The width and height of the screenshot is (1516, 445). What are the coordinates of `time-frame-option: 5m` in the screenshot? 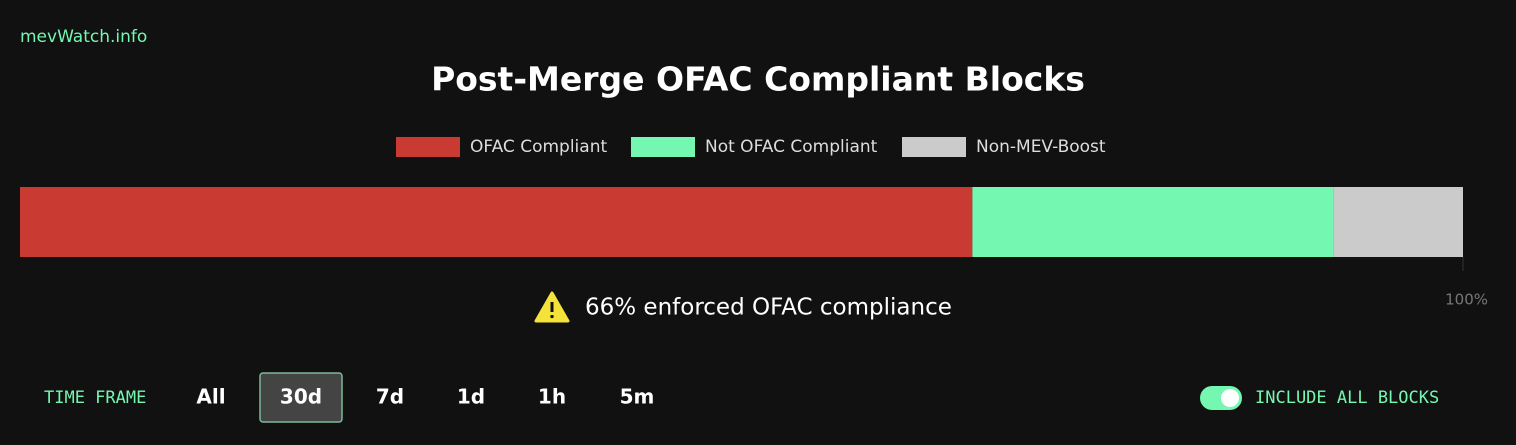 It's located at (637, 397).